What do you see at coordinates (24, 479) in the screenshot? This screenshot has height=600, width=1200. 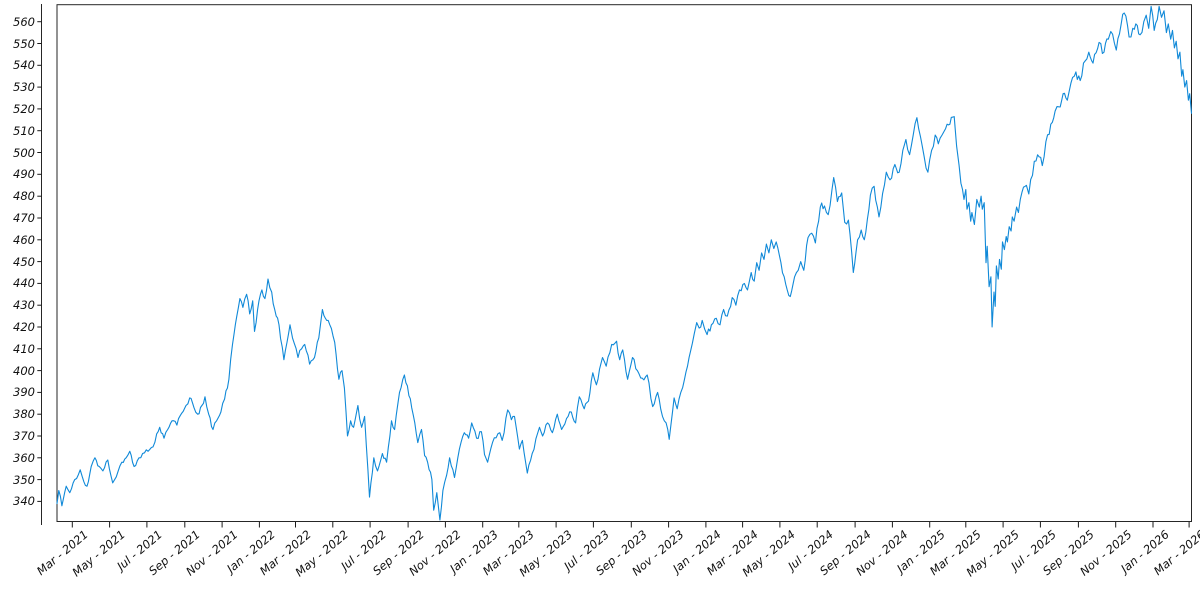 I see `y-tick-label: 350` at bounding box center [24, 479].